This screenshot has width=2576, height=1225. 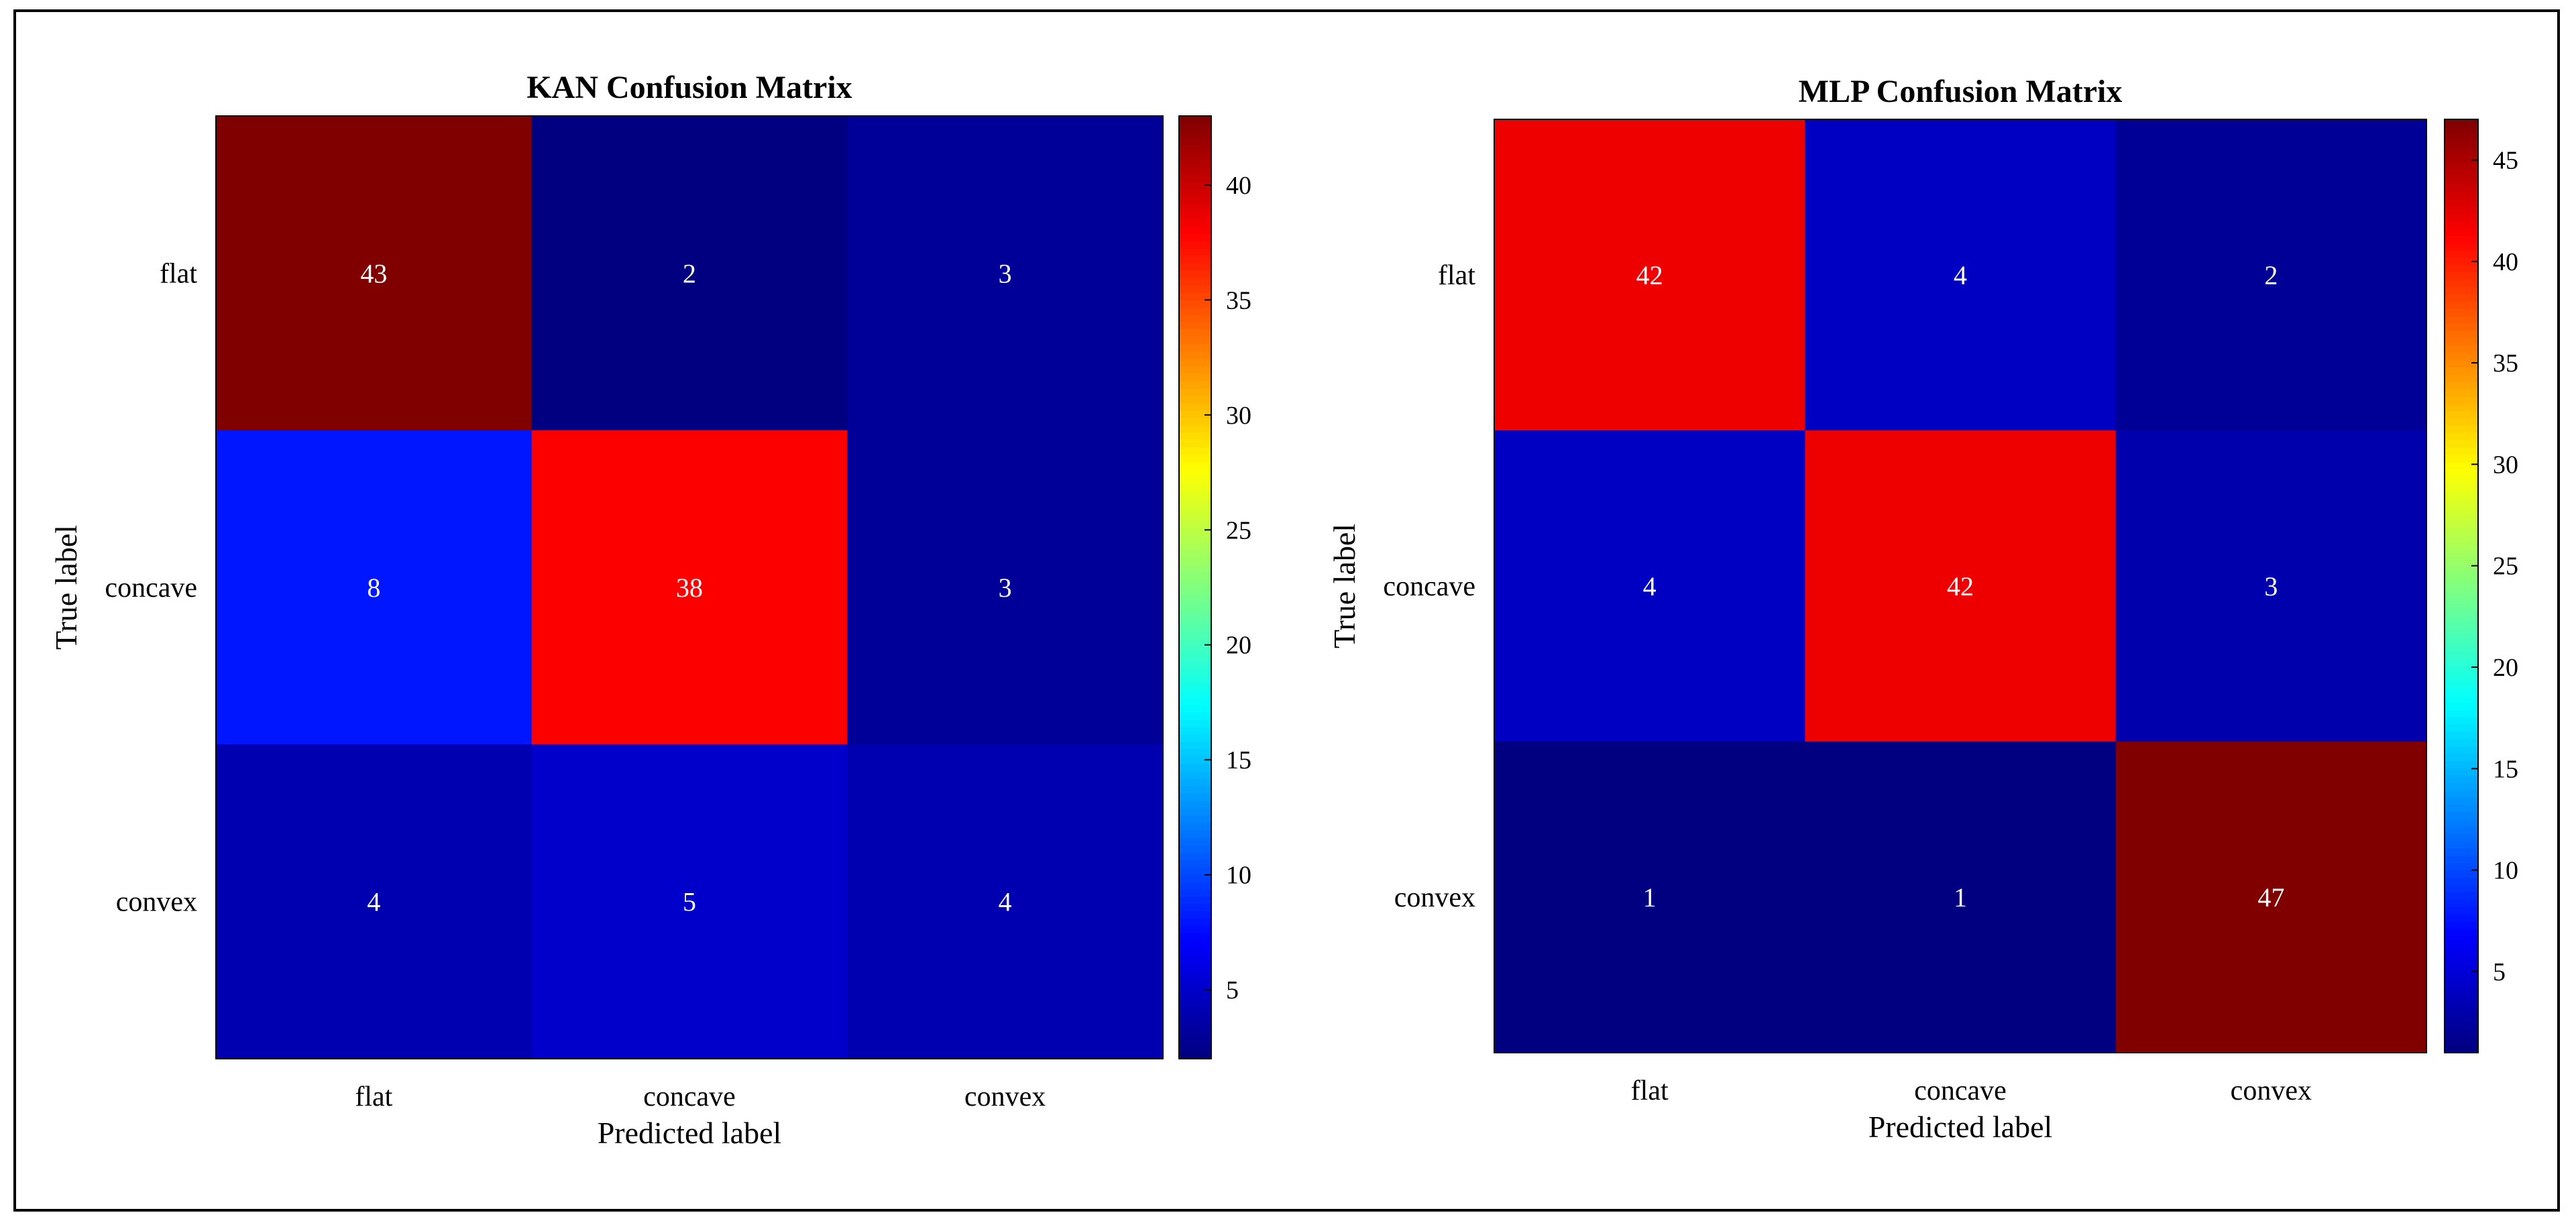 I want to click on cell-value-label: 42, so click(x=1649, y=275).